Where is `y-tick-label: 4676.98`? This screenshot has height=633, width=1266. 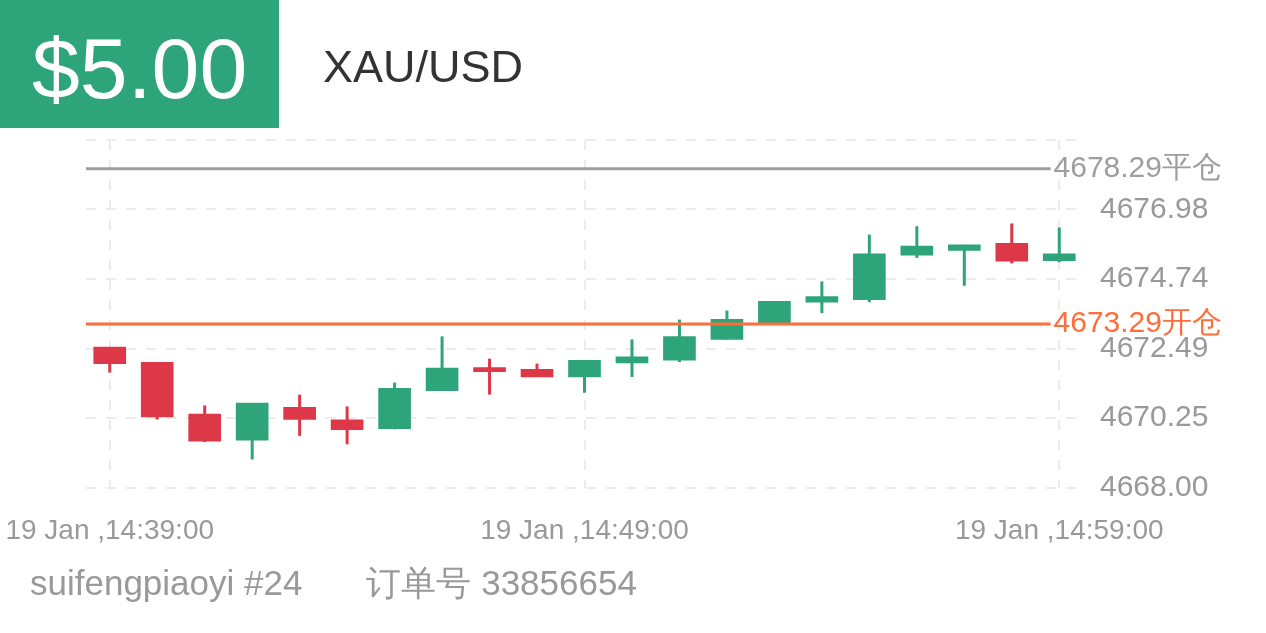 y-tick-label: 4676.98 is located at coordinates (1154, 207).